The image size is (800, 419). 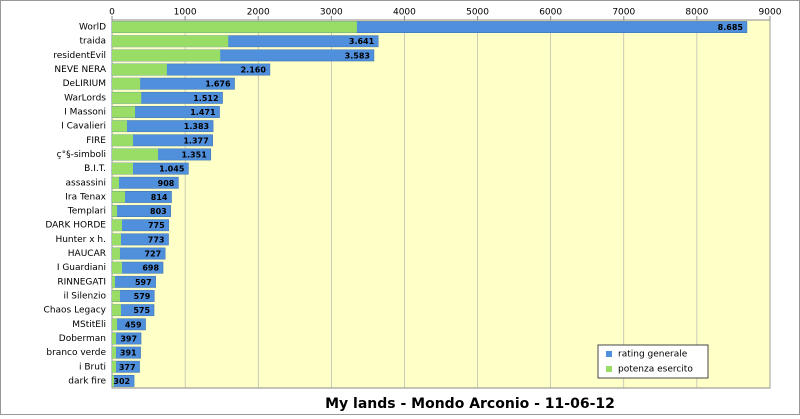 What do you see at coordinates (85, 98) in the screenshot?
I see `y-tick-label: WarLords` at bounding box center [85, 98].